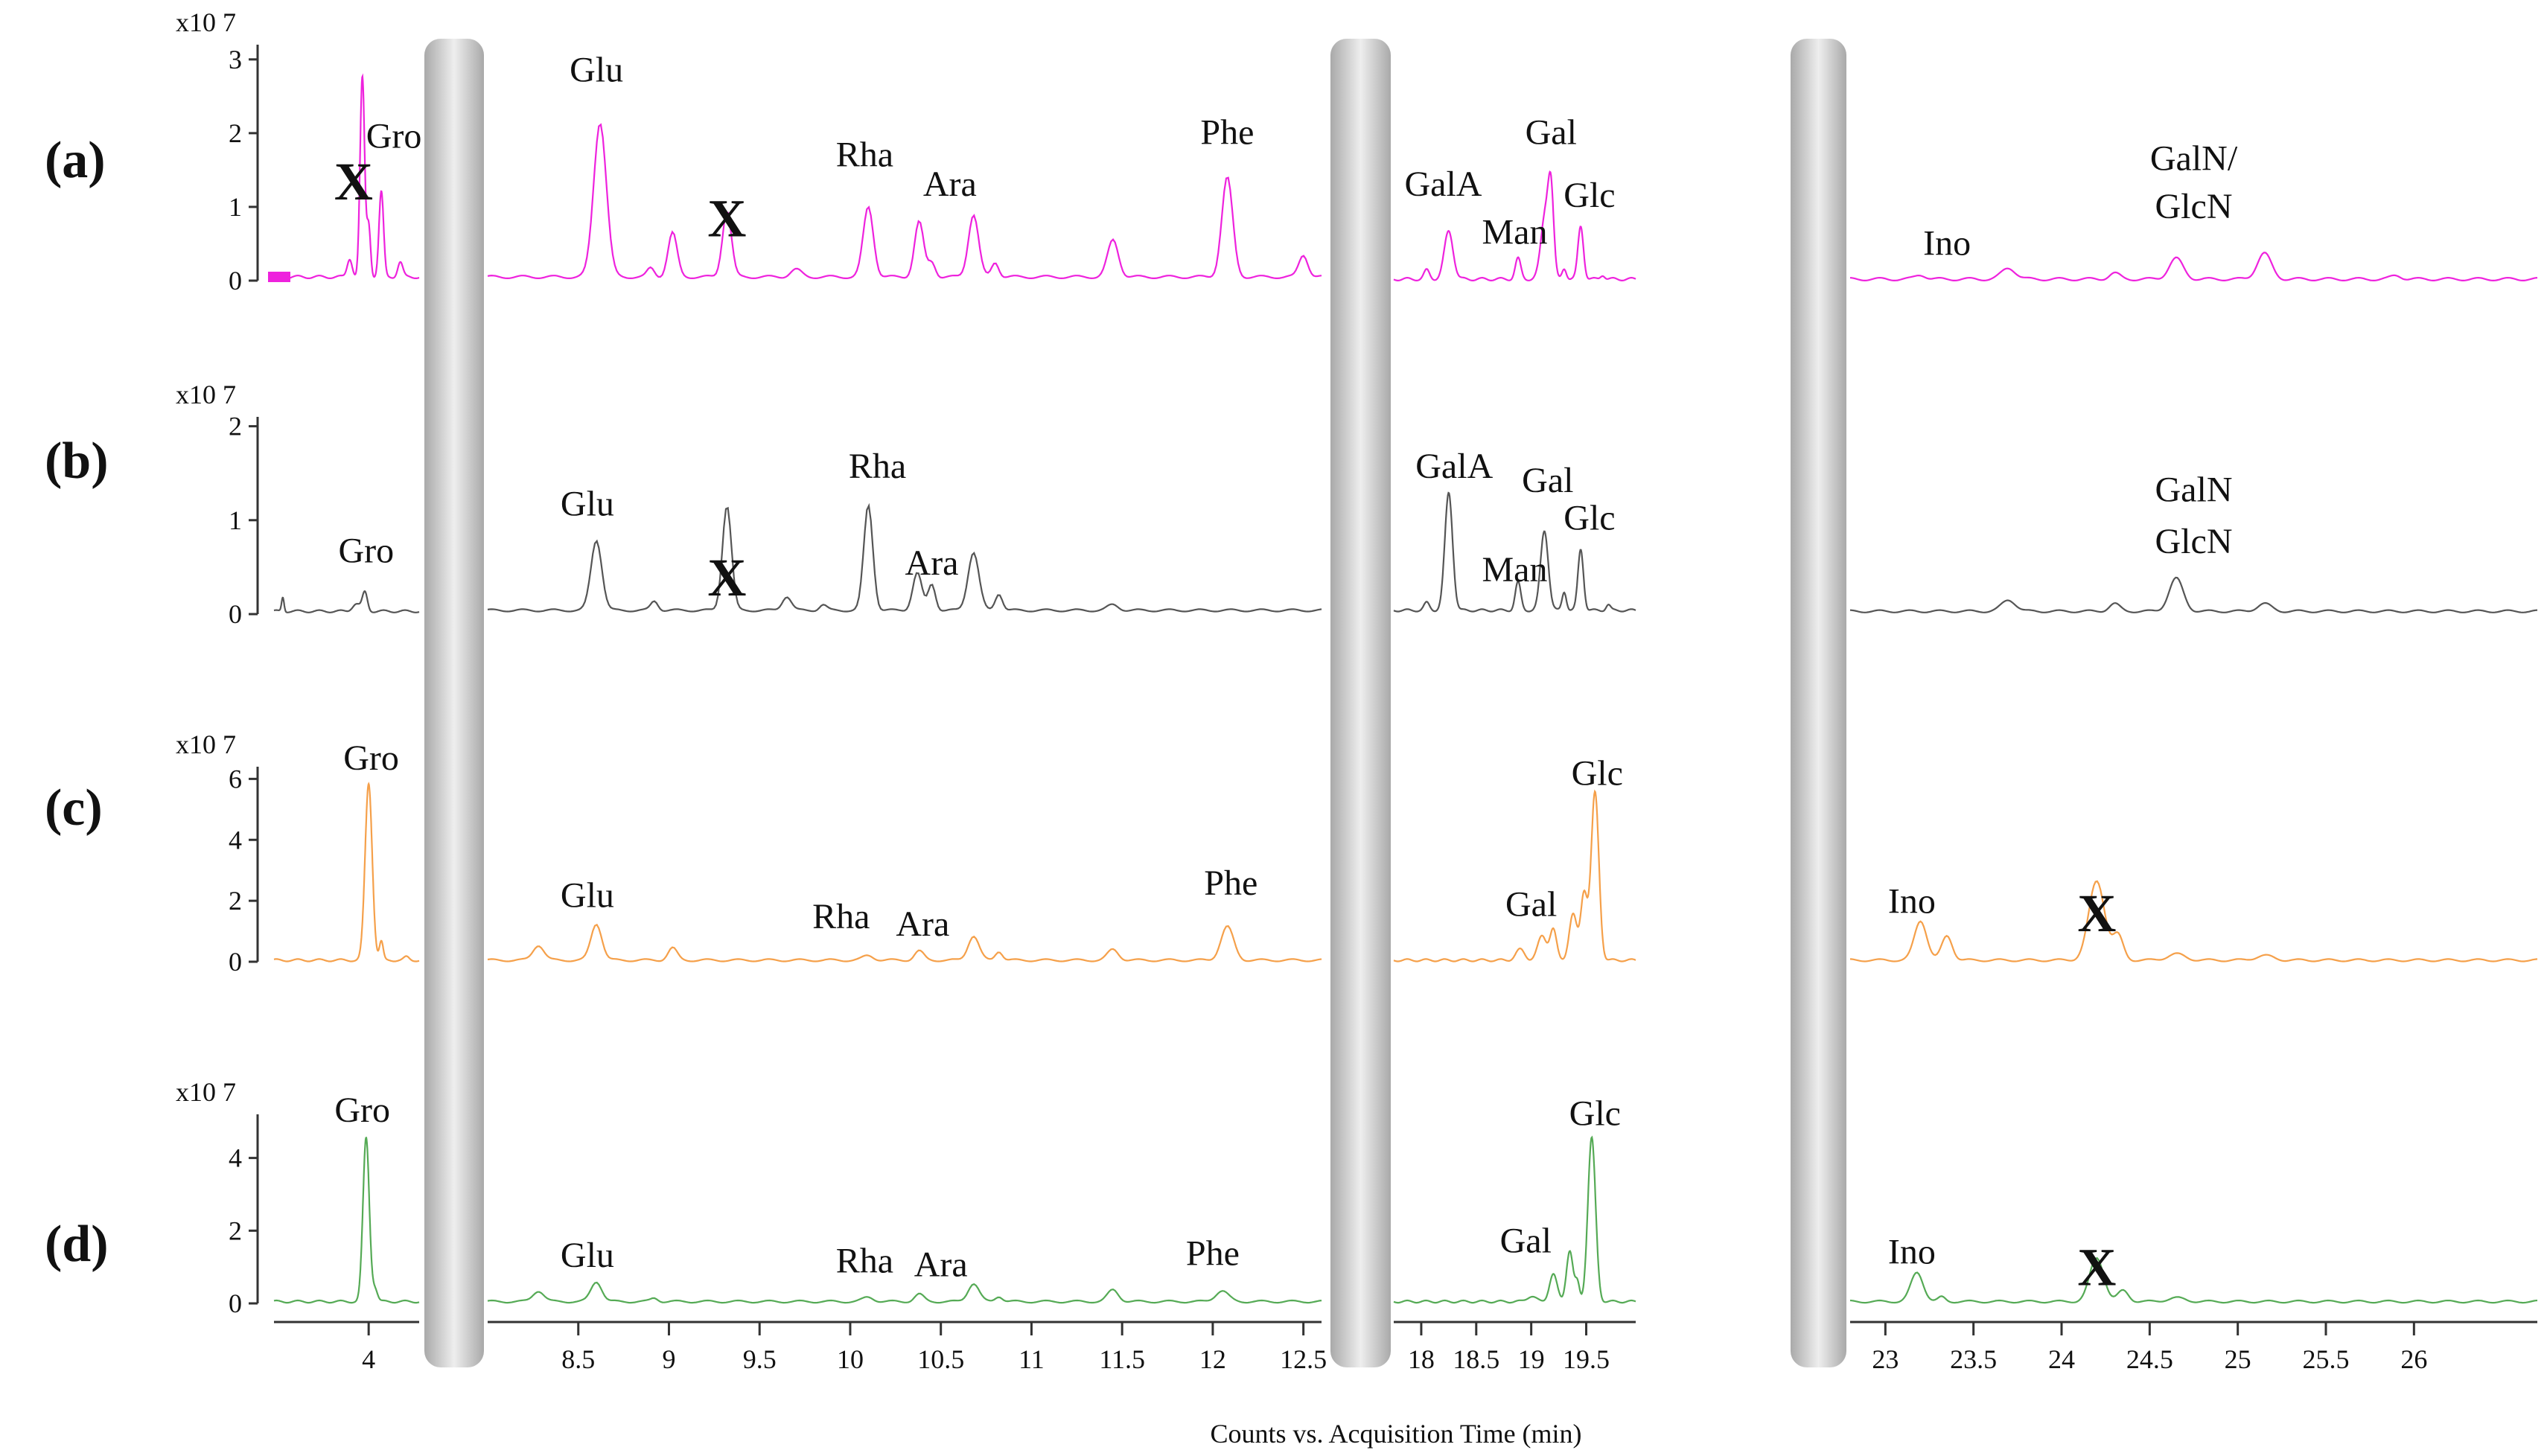 This screenshot has width=2547, height=1456. What do you see at coordinates (75, 160) in the screenshot?
I see `panel-label: (a)` at bounding box center [75, 160].